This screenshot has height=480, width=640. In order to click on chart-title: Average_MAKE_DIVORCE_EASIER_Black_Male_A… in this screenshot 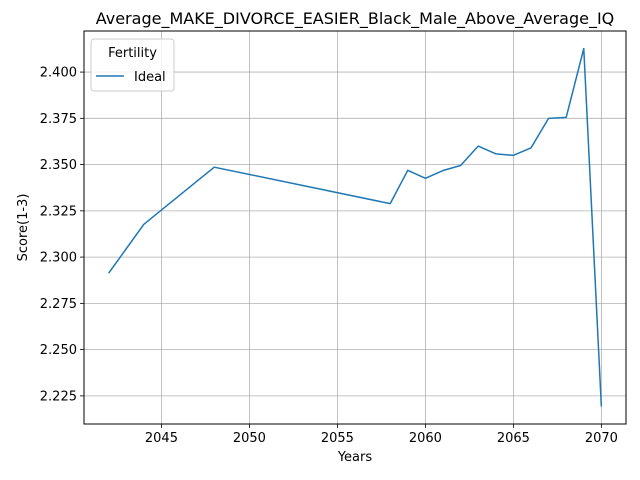, I will do `click(355, 19)`.